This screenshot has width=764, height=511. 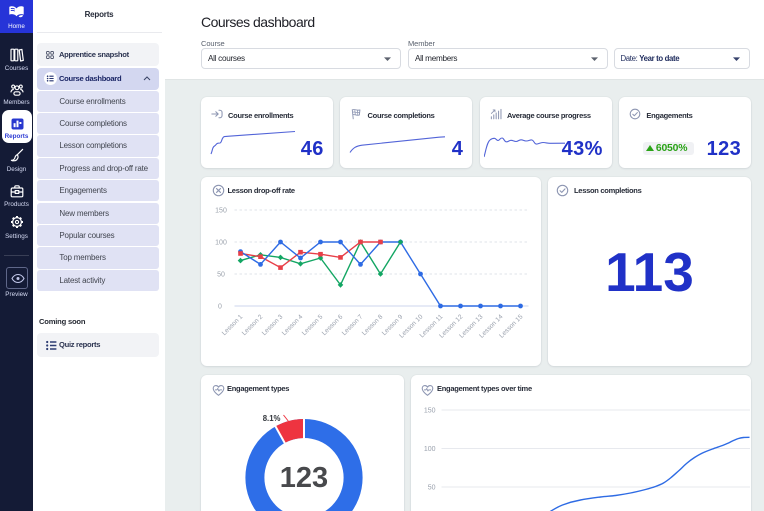 I want to click on svg-text: 123, so click(x=303, y=478).